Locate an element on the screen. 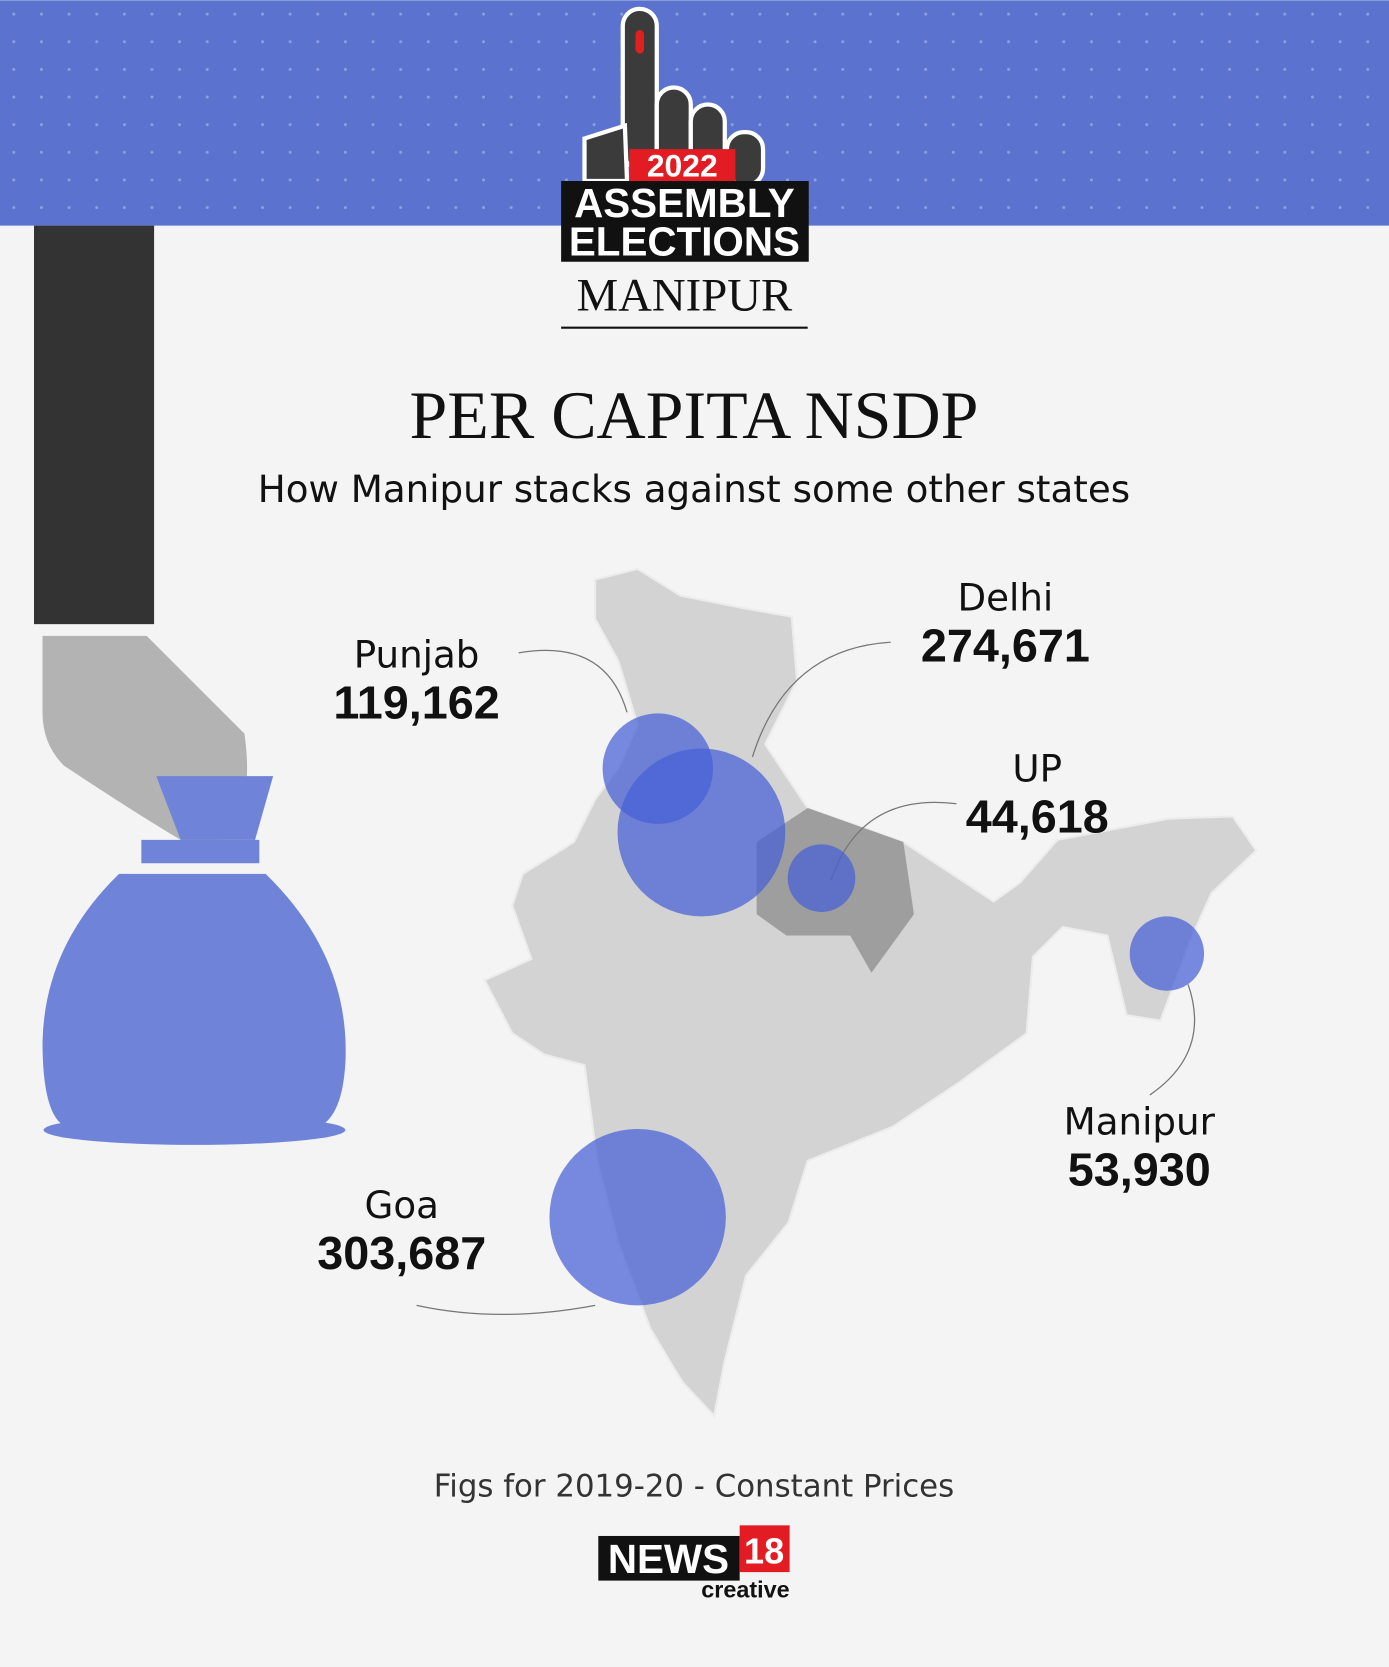 This screenshot has width=1389, height=1667. logo-number-box is located at coordinates (764, 1549).